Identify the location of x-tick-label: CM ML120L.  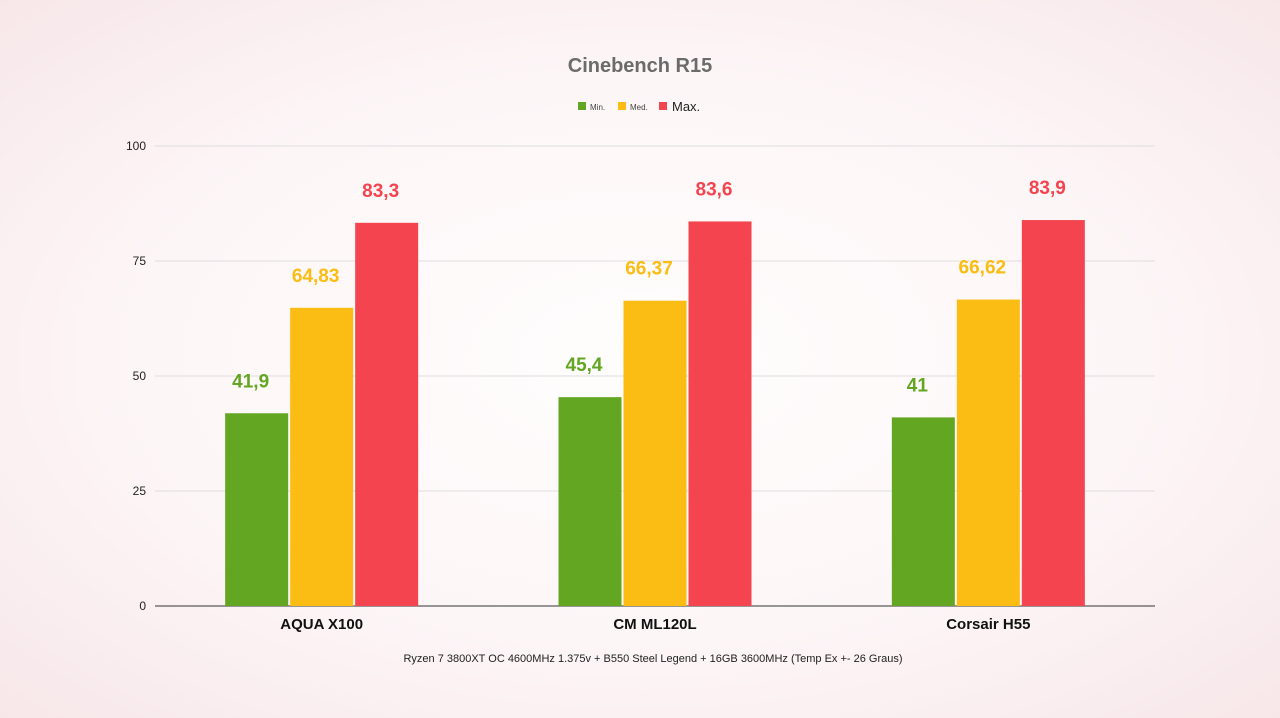
(654, 624).